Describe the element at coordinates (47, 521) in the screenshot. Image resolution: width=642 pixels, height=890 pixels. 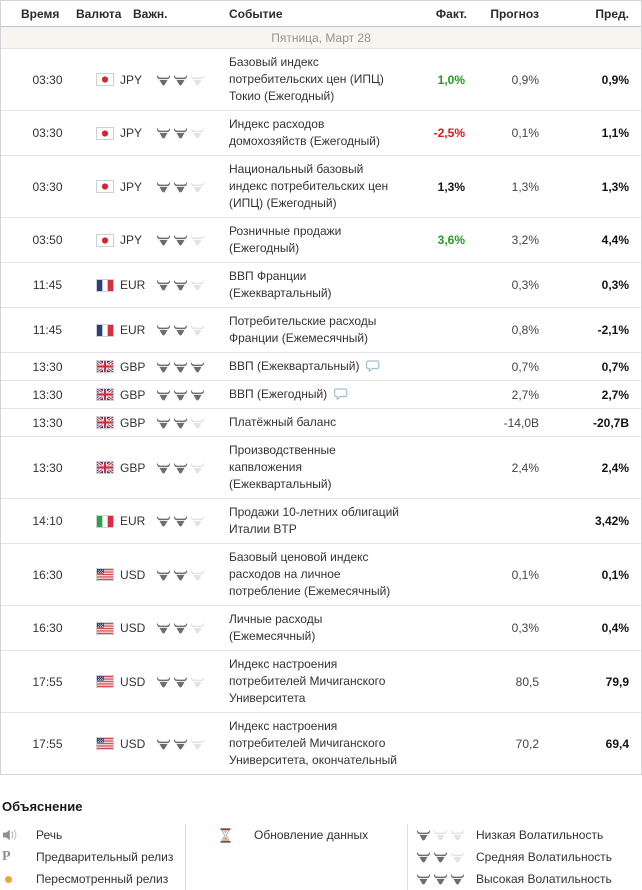
I see `event-time: 14:10` at that location.